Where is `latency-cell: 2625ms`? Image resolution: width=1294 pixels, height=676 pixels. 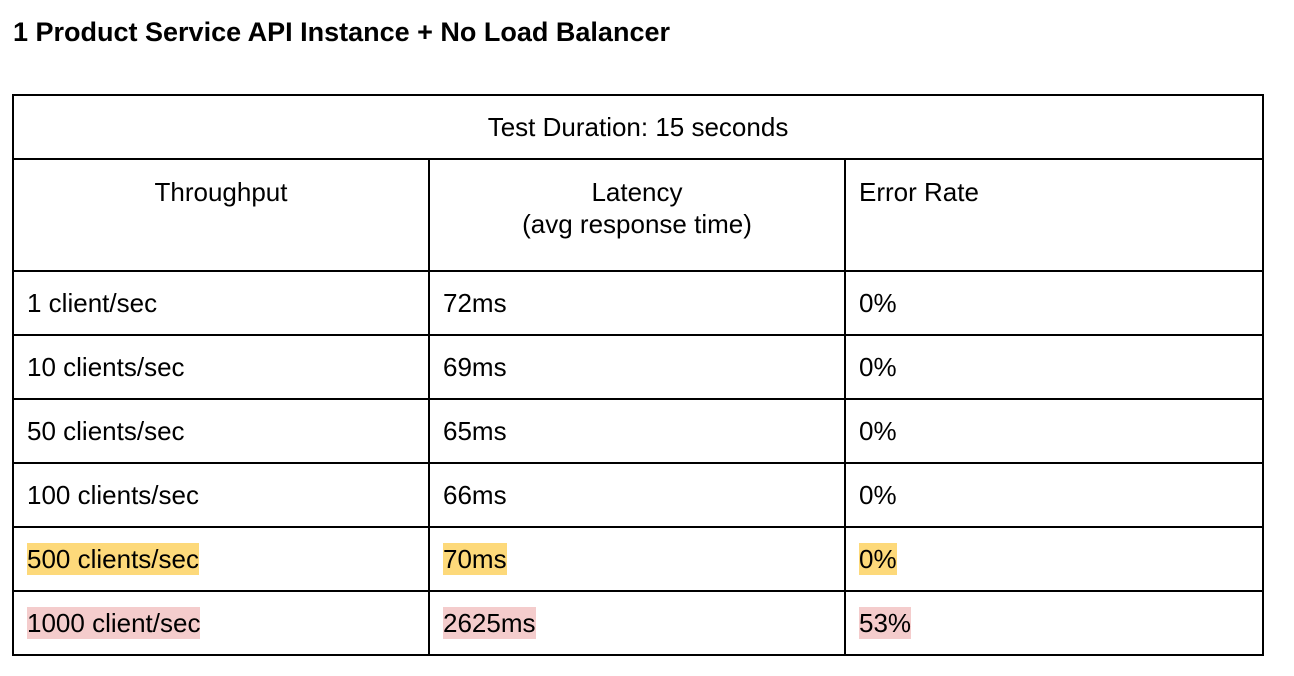
latency-cell: 2625ms is located at coordinates (637, 623).